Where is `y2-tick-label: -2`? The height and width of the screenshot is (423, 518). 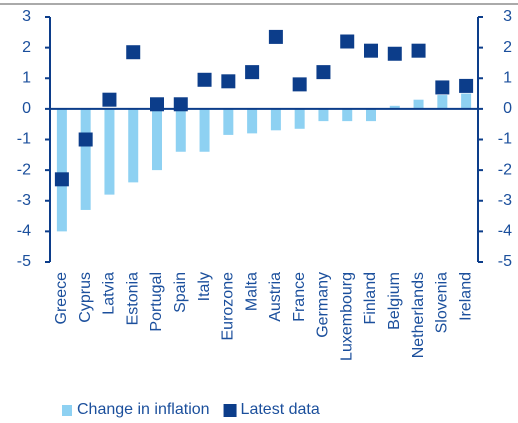
y2-tick-label: -2 is located at coordinates (505, 169).